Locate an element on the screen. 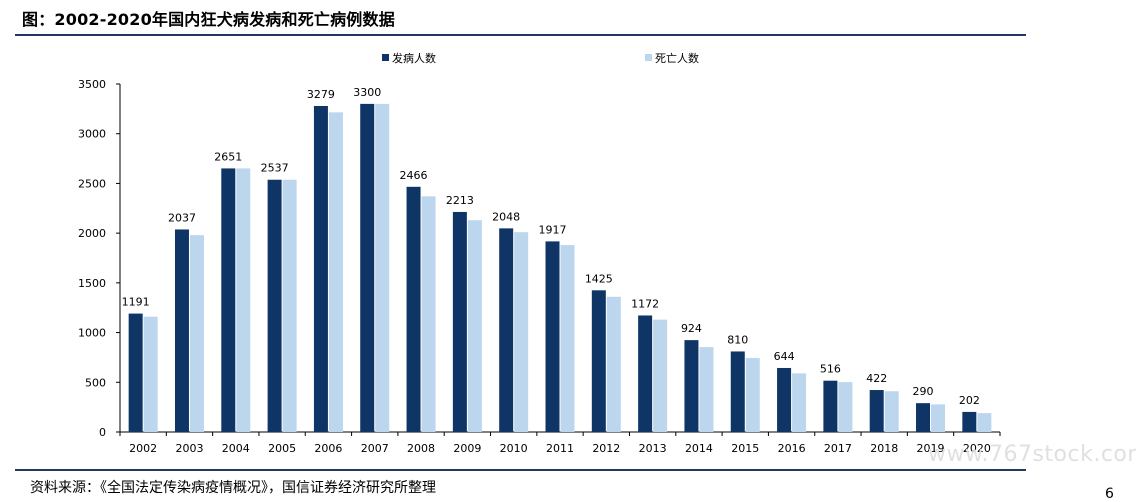  data-label: 2651 is located at coordinates (228, 156).